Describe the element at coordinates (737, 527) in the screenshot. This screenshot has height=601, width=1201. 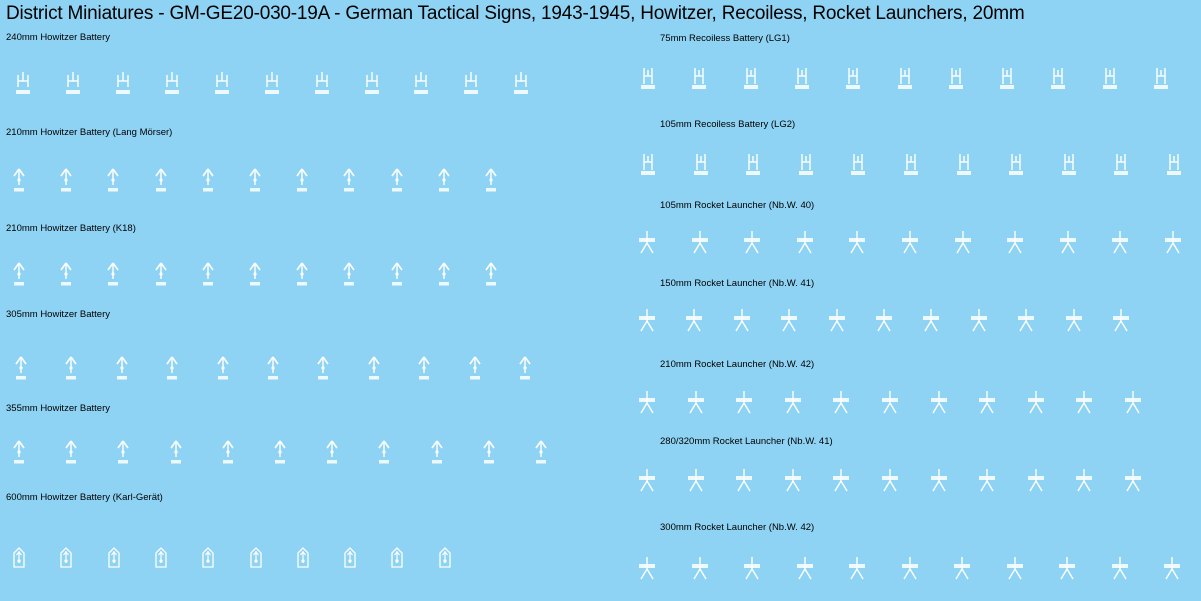
I see `section-label-300mm-rocket-launcher-nbw42: 300mm Rocket Launcher (Nb.W. 42)` at that location.